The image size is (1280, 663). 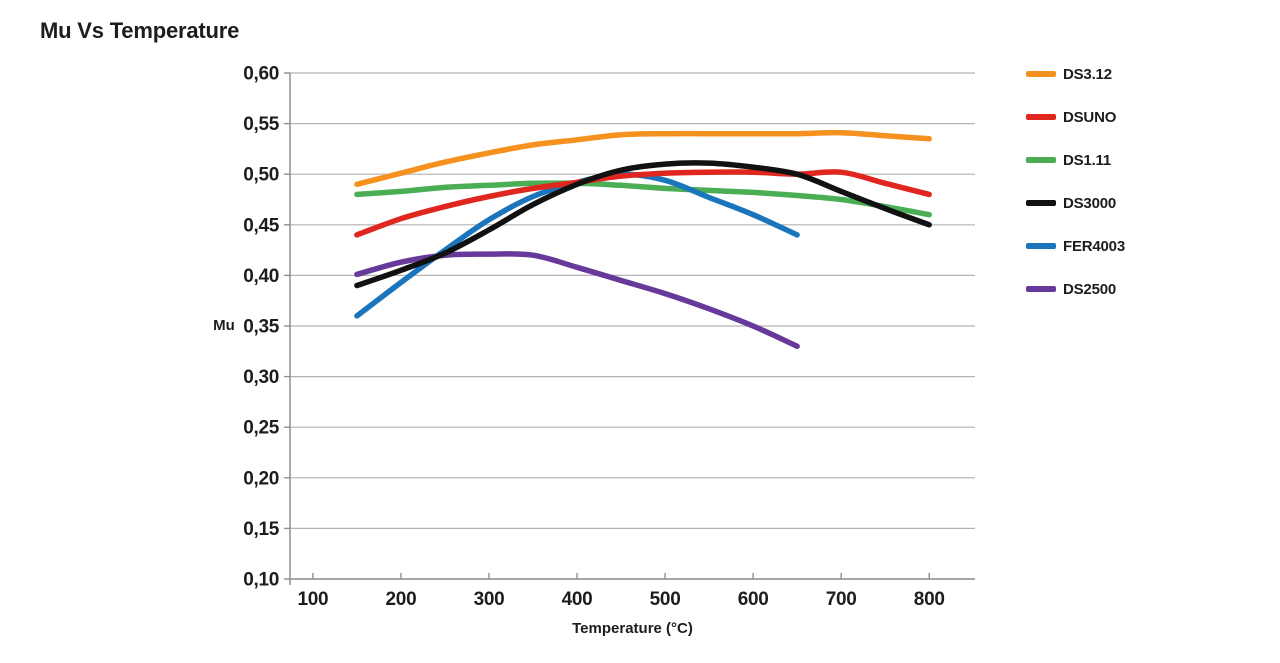 I want to click on chart-title: Mu Vs Temperature, so click(x=140, y=30).